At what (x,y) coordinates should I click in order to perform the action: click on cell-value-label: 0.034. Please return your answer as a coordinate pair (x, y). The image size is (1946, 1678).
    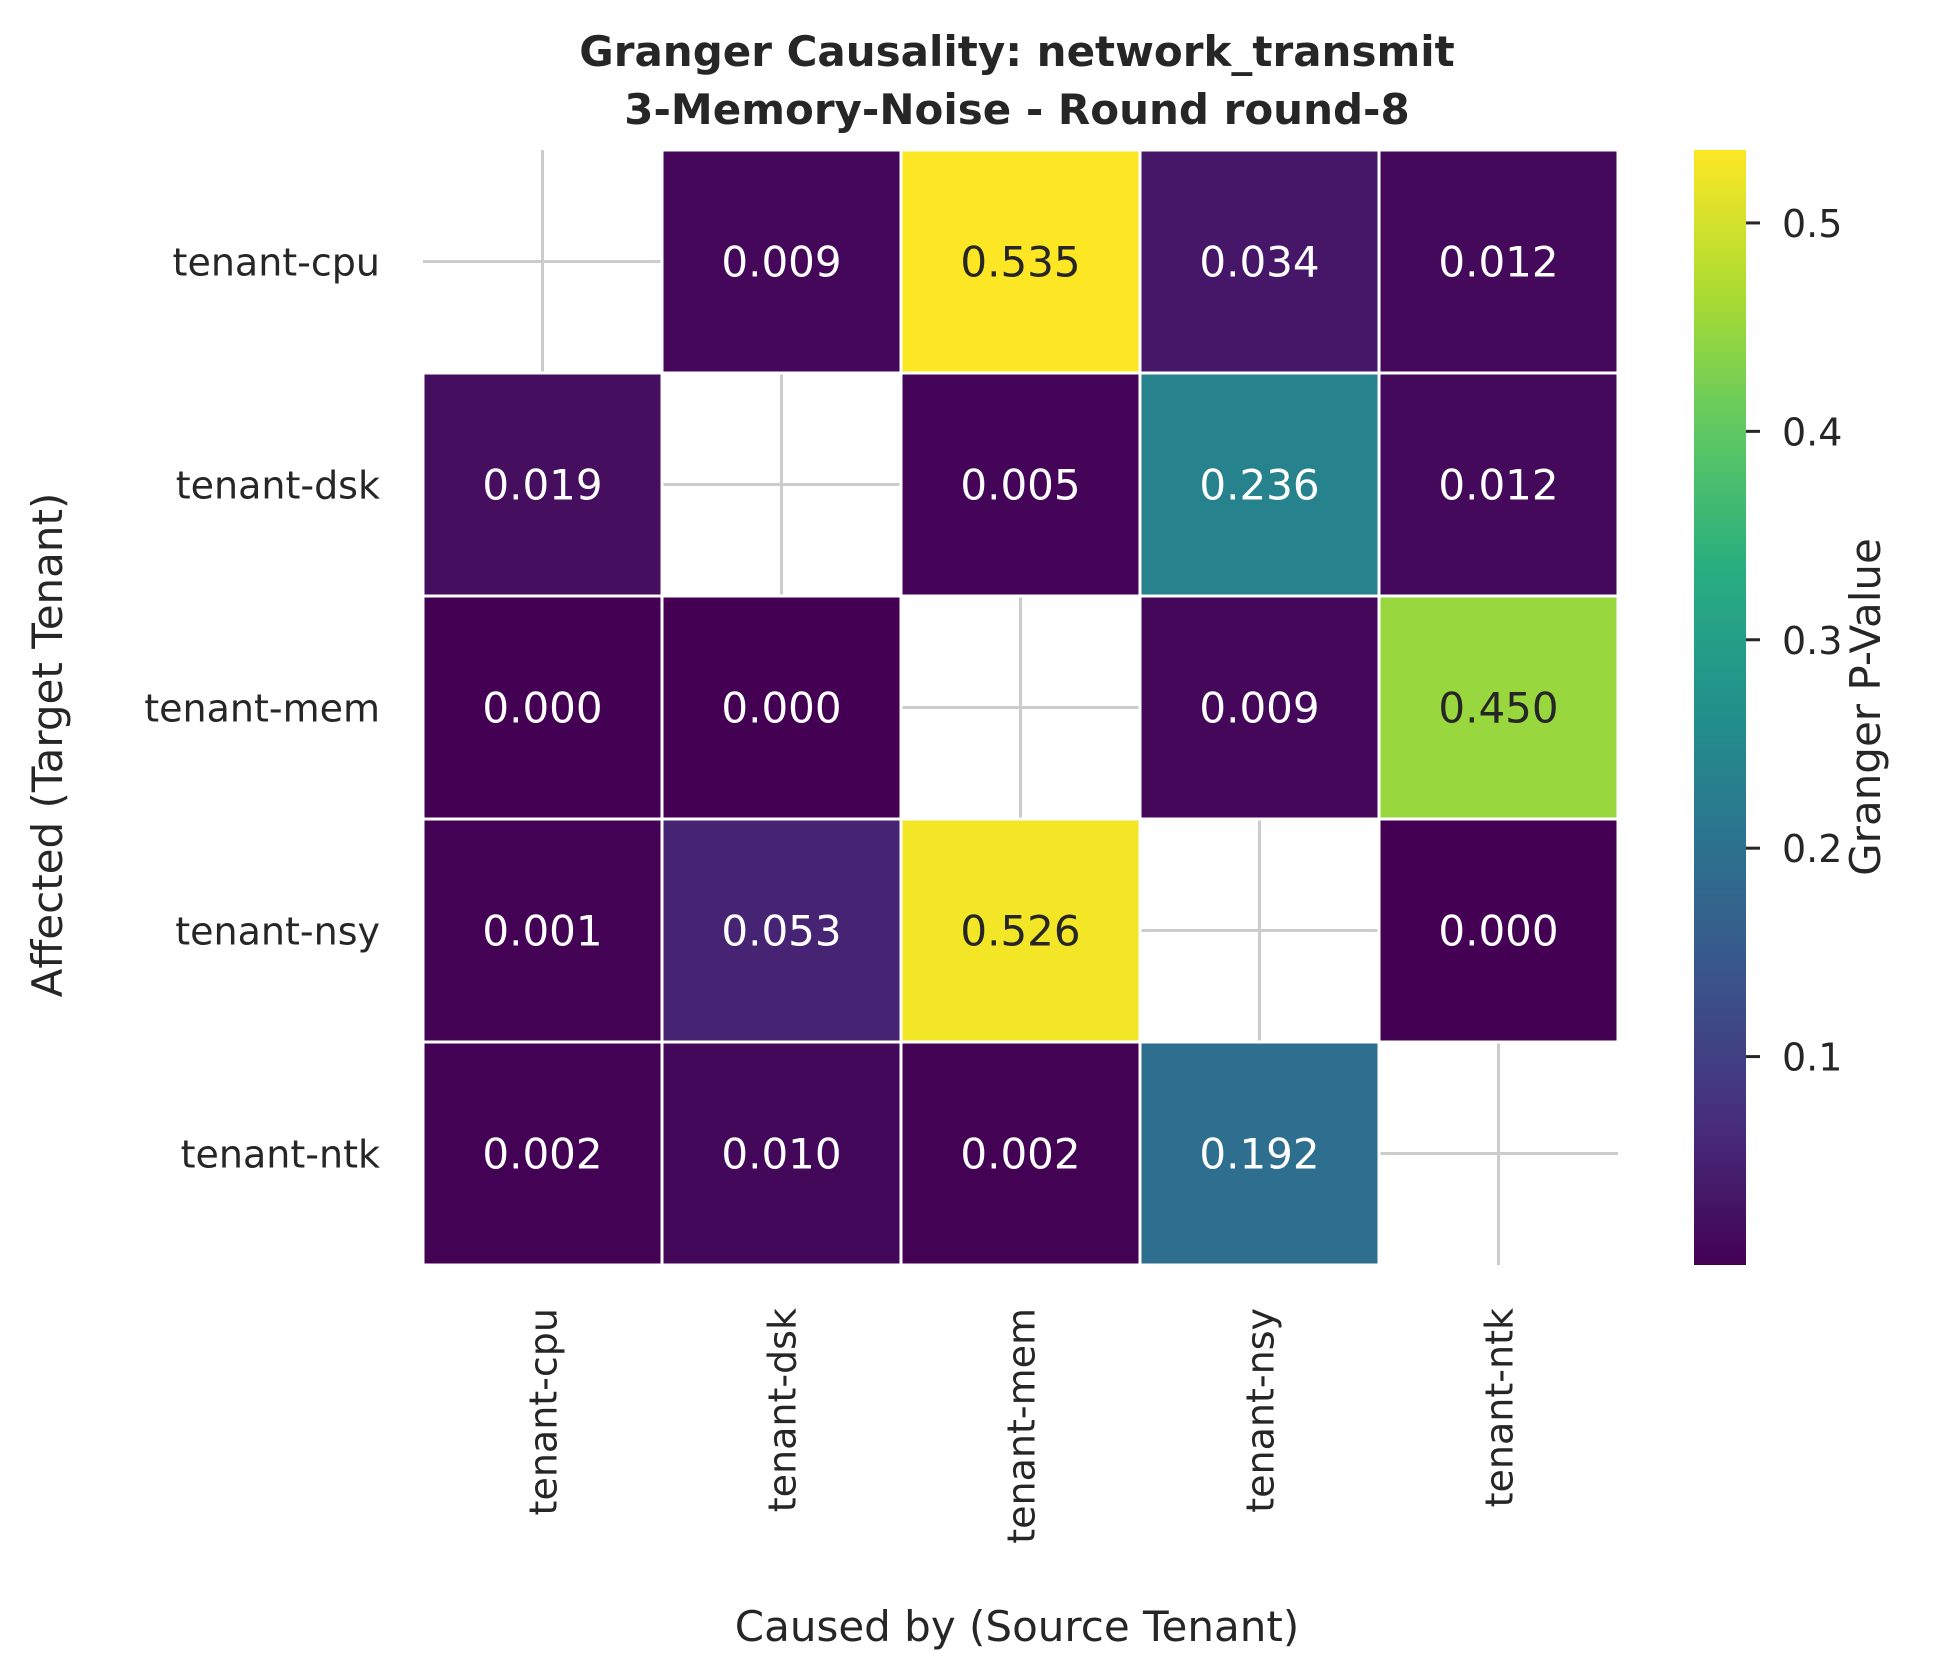
    Looking at the image, I should click on (1259, 262).